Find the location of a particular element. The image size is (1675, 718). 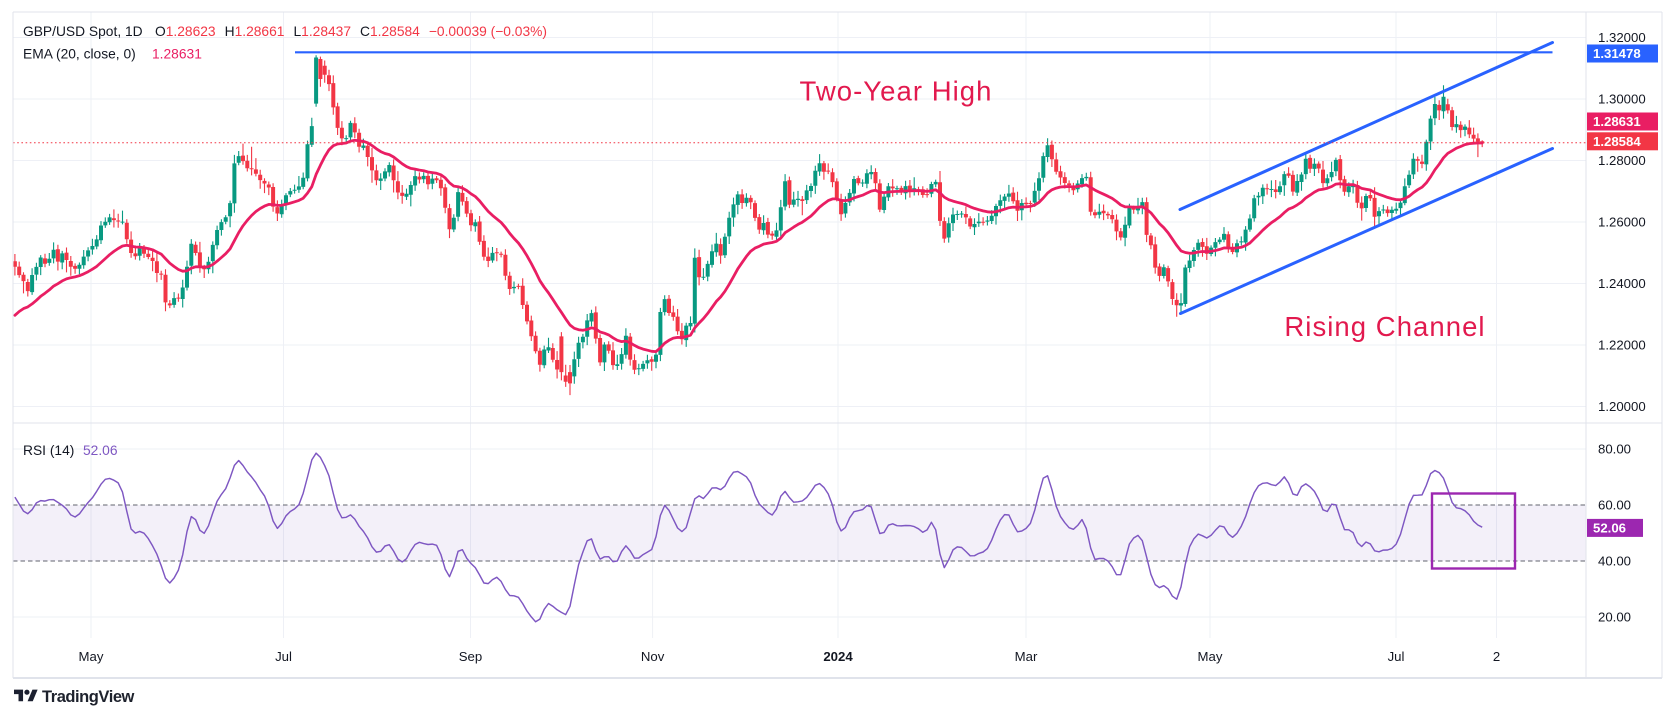

svg-text: 2024 is located at coordinates (838, 656).